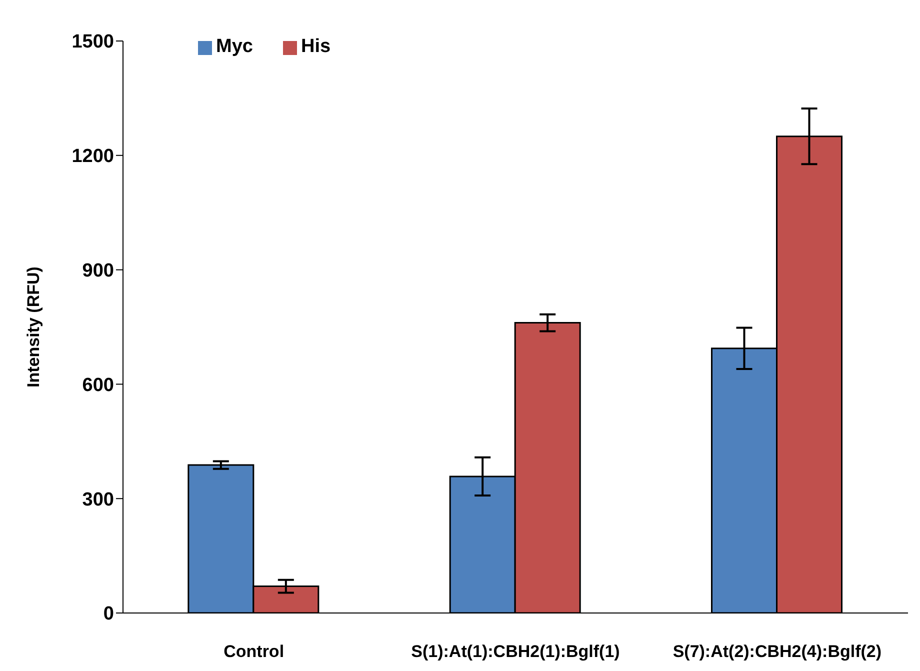 This screenshot has width=920, height=671. Describe the element at coordinates (93, 157) in the screenshot. I see `y-tick-label: 1200` at that location.